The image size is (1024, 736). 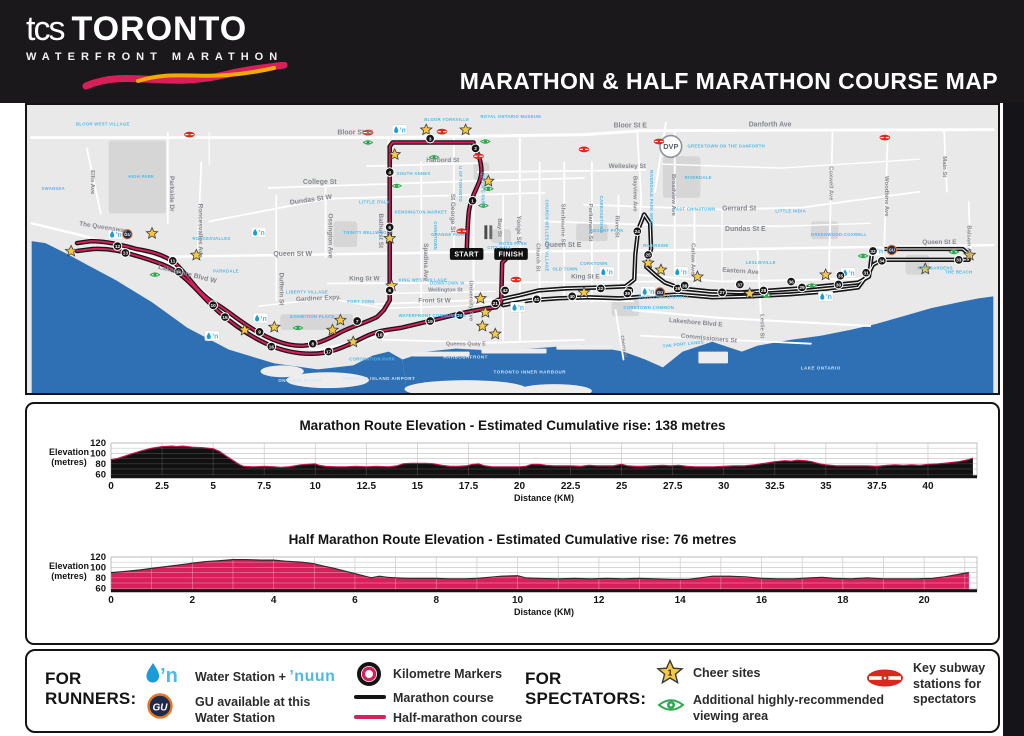 What do you see at coordinates (831, 183) in the screenshot?
I see `street-label: Coxwell Ave` at bounding box center [831, 183].